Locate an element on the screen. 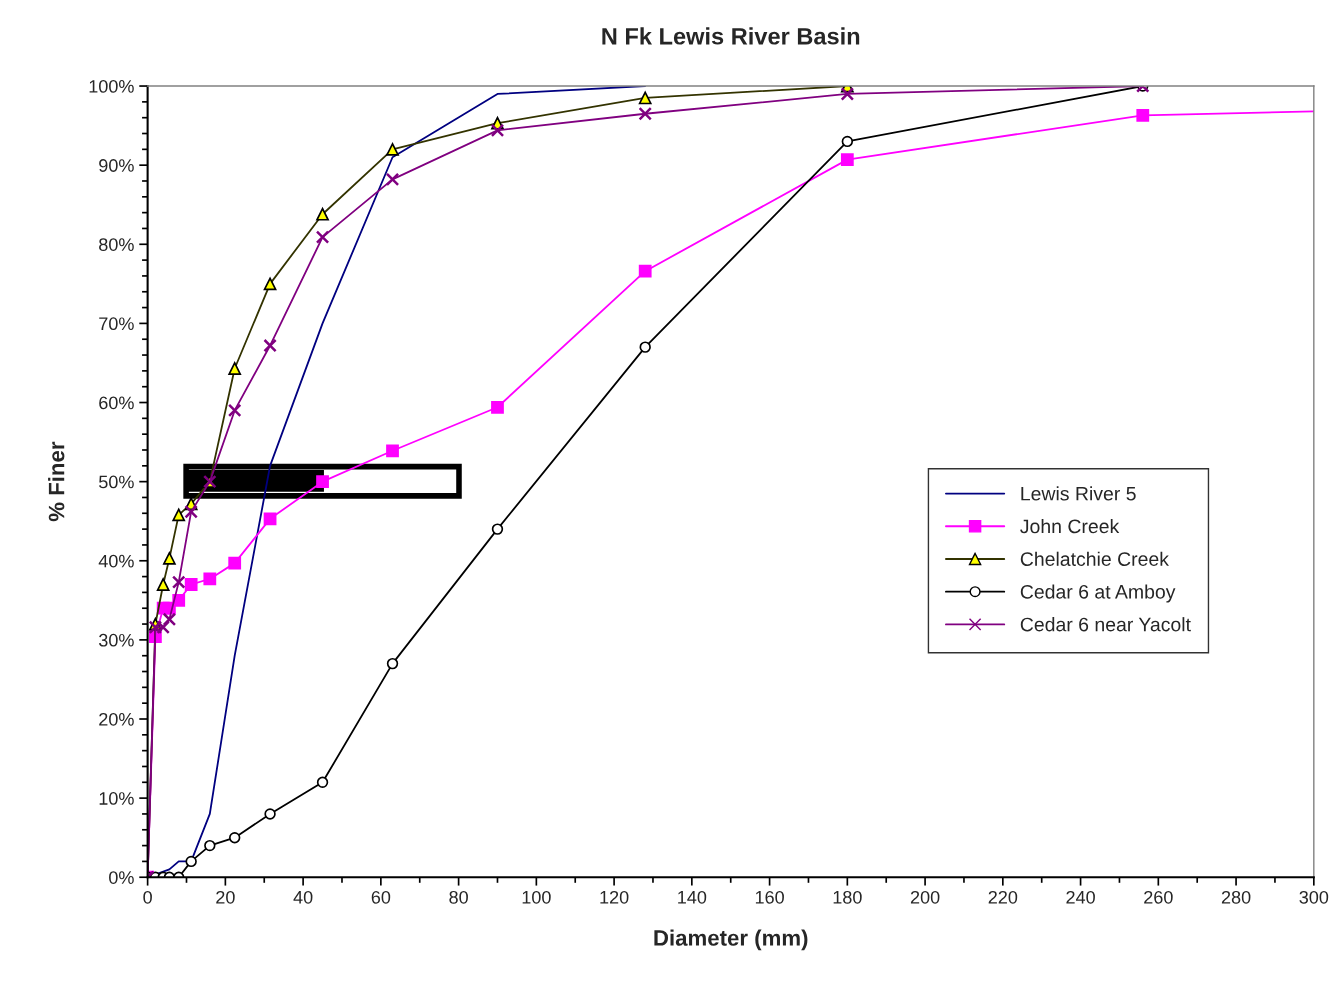 The width and height of the screenshot is (1342, 989). y-tick-label: 100% is located at coordinates (111, 86).